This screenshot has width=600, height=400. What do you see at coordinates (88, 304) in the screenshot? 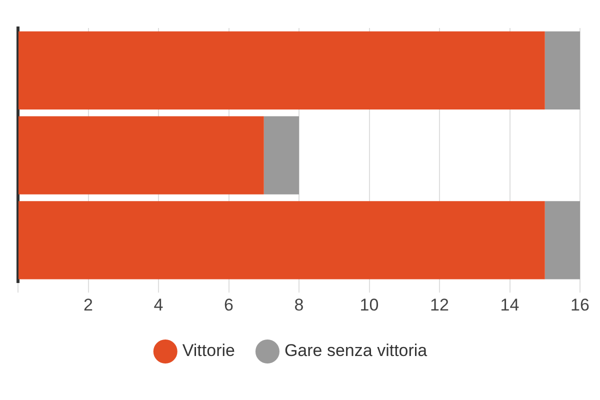
I see `x-tick-label: 2` at bounding box center [88, 304].